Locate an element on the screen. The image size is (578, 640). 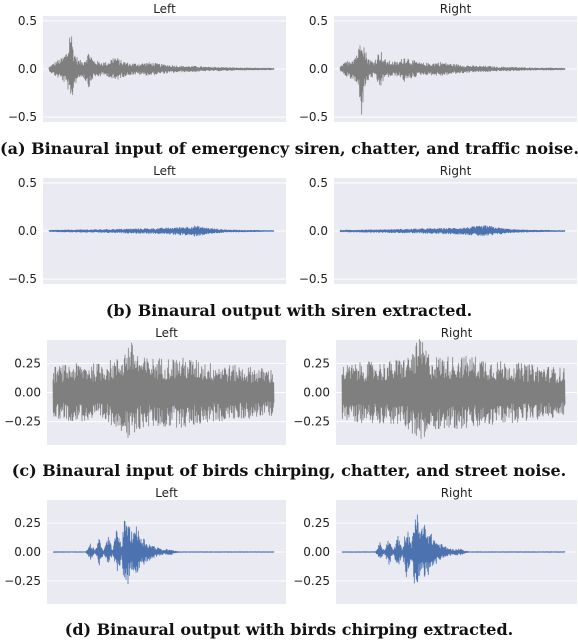
panel-0-1-ytick-label: −0.5 is located at coordinates (313, 117).